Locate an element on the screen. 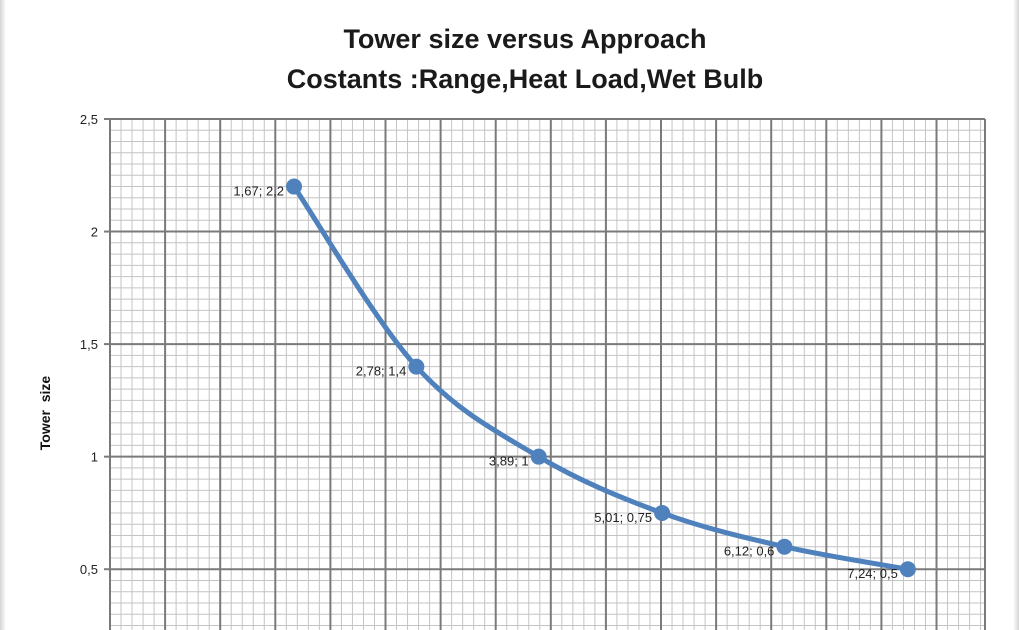  y-tick-label: 2,5 is located at coordinates (89, 119).